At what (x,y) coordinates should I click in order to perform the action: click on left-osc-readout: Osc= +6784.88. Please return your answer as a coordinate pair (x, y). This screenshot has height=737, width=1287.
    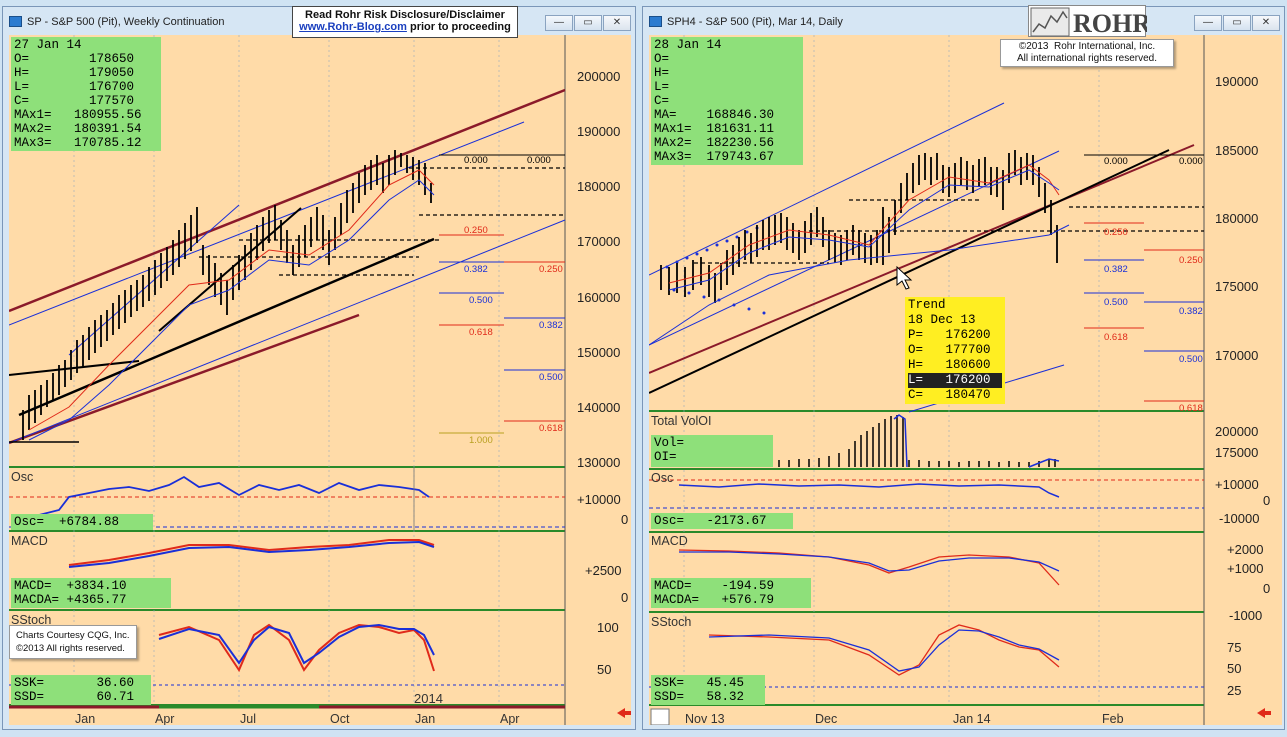
    Looking at the image, I should click on (82, 522).